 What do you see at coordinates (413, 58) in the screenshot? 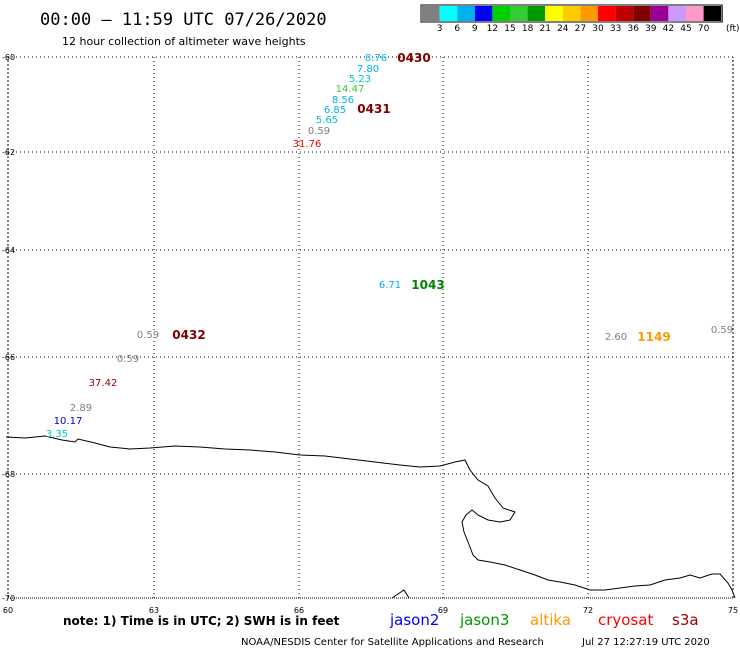
I see `pass-time-label: 0430` at bounding box center [413, 58].